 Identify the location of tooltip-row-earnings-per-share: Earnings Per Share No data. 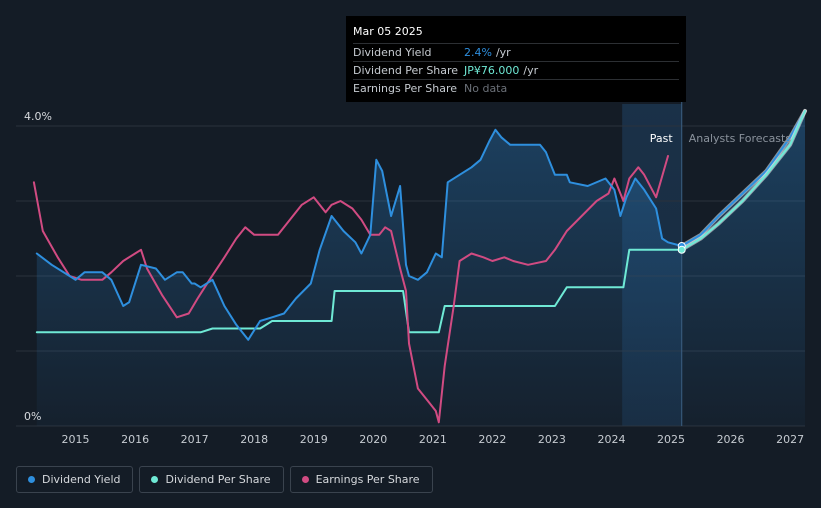
(516, 88).